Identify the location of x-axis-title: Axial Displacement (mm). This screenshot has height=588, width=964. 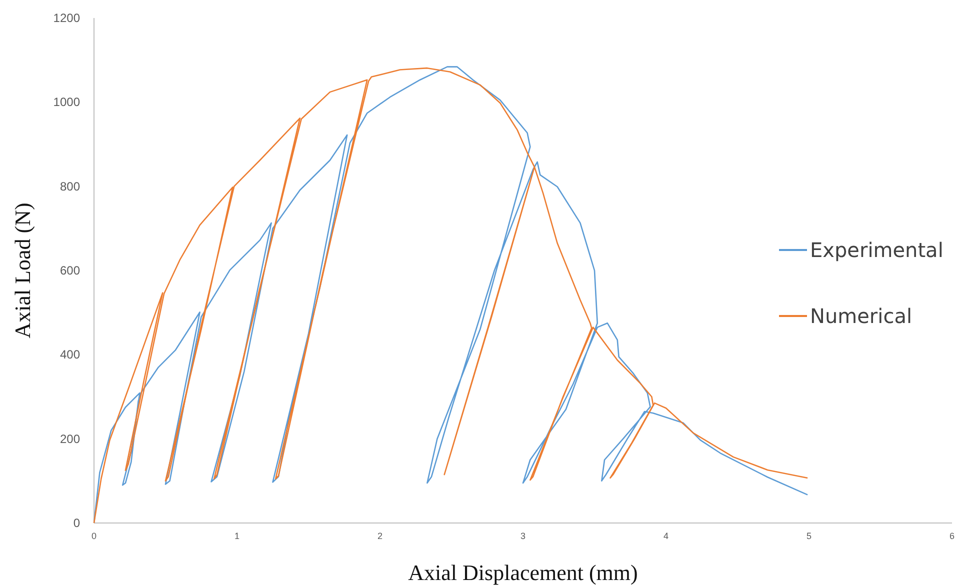
(523, 572).